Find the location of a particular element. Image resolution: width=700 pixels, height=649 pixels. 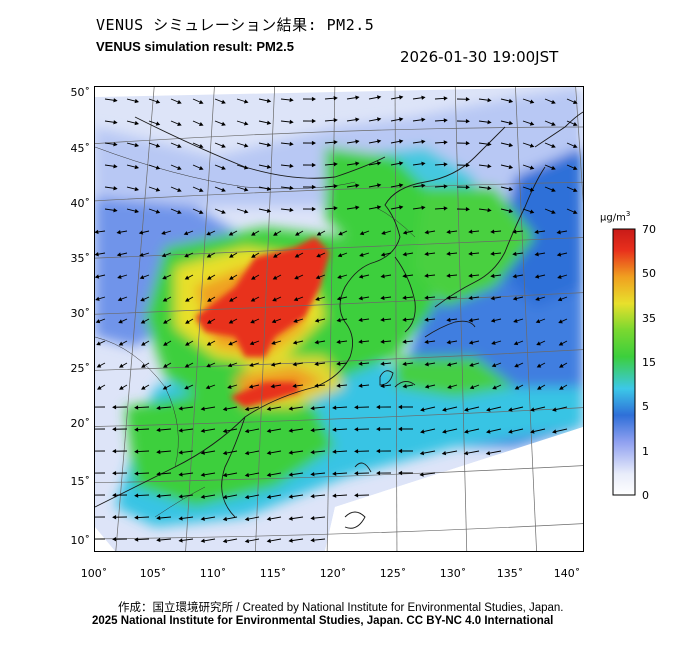

colorbar-label: 0 is located at coordinates (645, 495).